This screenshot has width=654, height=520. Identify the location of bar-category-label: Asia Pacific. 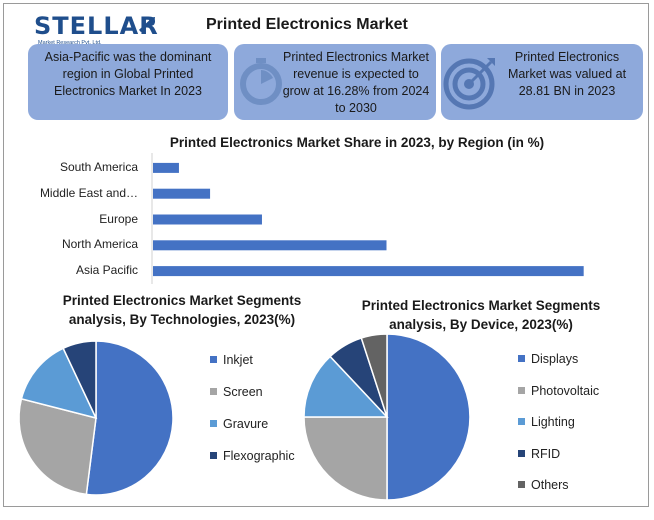
(106, 270).